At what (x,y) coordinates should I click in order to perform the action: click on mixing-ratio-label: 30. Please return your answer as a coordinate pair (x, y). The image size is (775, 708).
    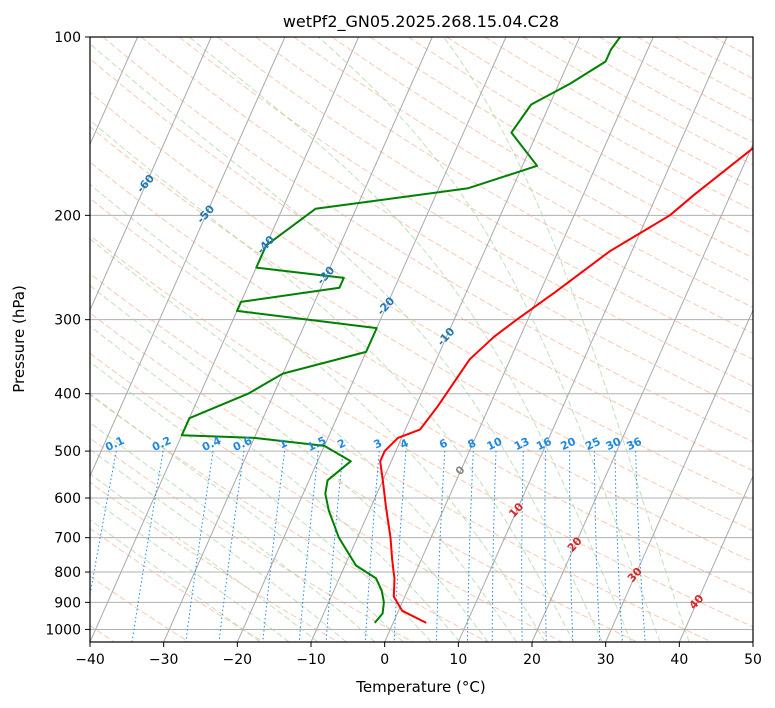
    Looking at the image, I should click on (614, 444).